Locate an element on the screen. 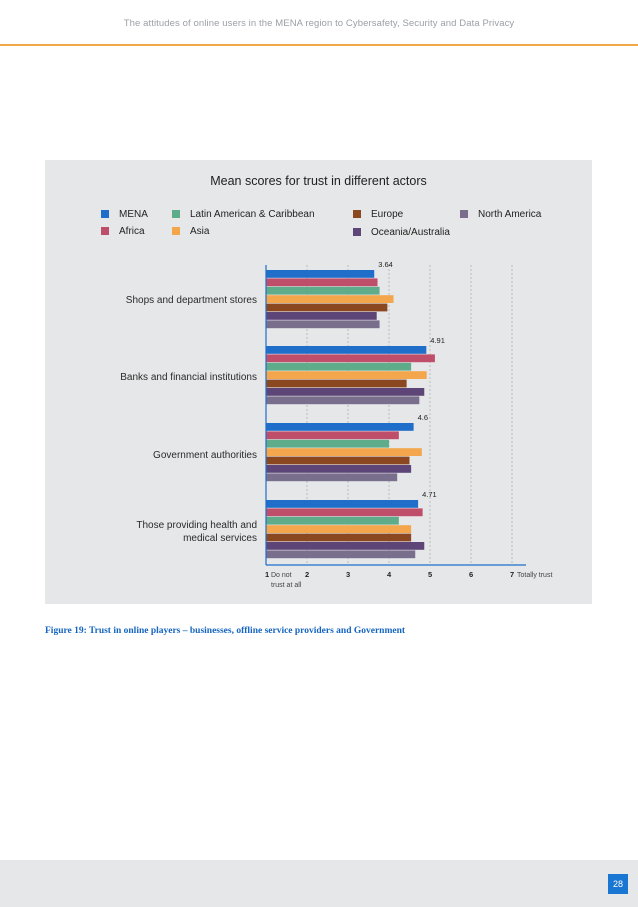 This screenshot has width=638, height=907. tick-label-4: 4 is located at coordinates (389, 574).